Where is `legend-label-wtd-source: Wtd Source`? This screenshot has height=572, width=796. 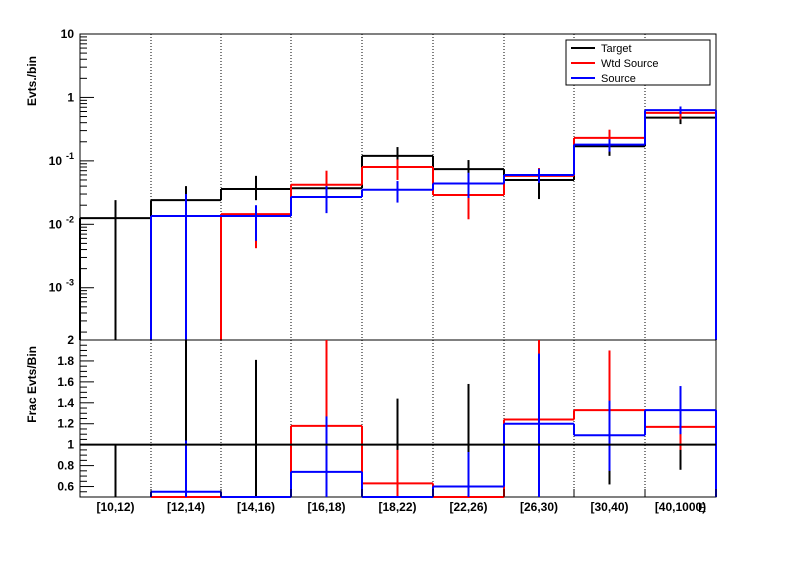
legend-label-wtd-source: Wtd Source is located at coordinates (629, 64).